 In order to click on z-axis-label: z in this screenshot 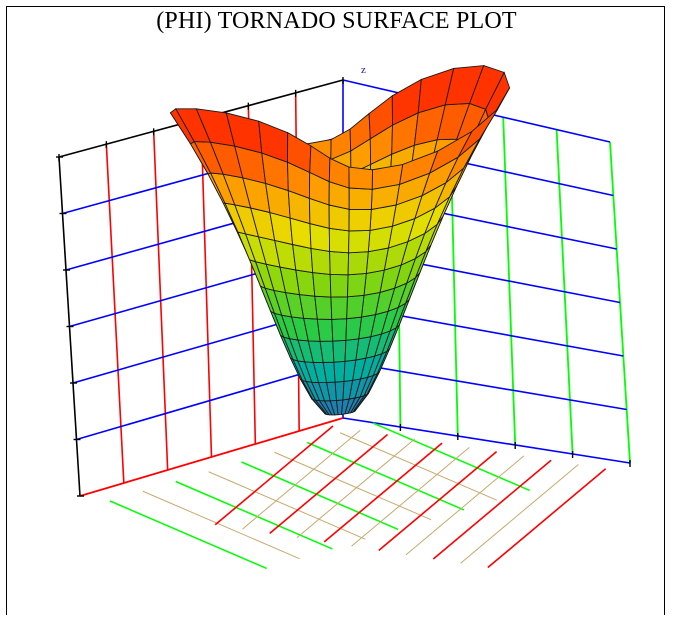, I will do `click(363, 70)`.